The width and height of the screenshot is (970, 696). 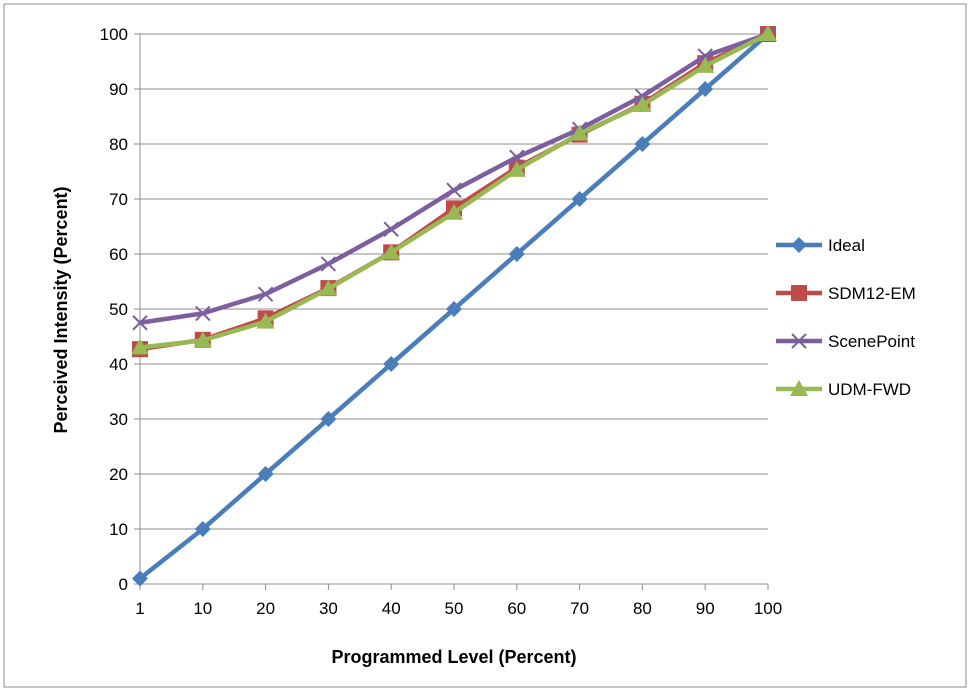 What do you see at coordinates (705, 608) in the screenshot?
I see `x-tick-label: 90` at bounding box center [705, 608].